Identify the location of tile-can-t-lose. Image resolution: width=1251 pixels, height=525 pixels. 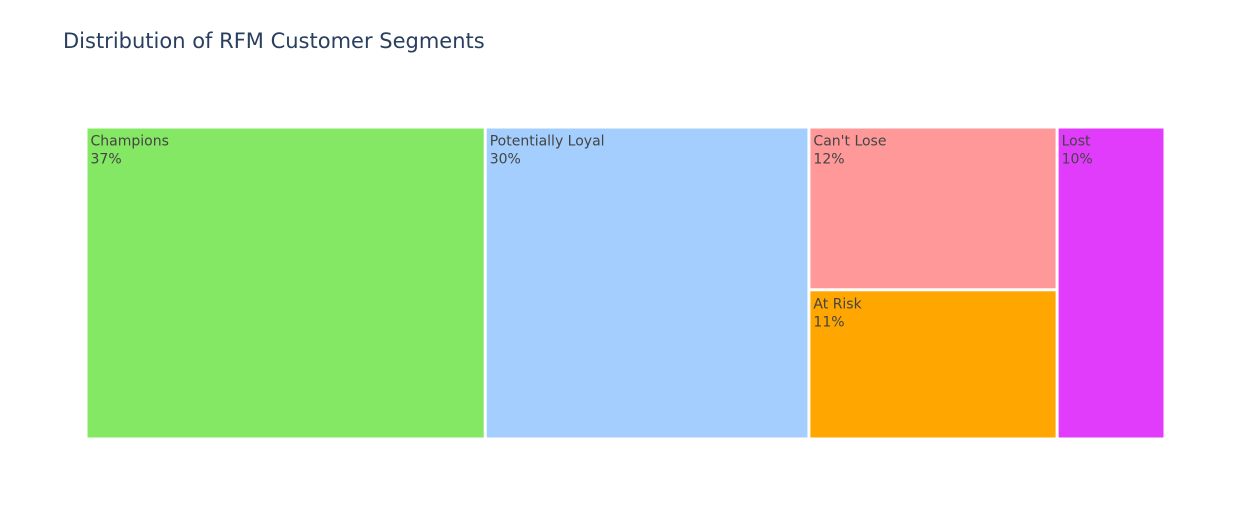
(933, 208).